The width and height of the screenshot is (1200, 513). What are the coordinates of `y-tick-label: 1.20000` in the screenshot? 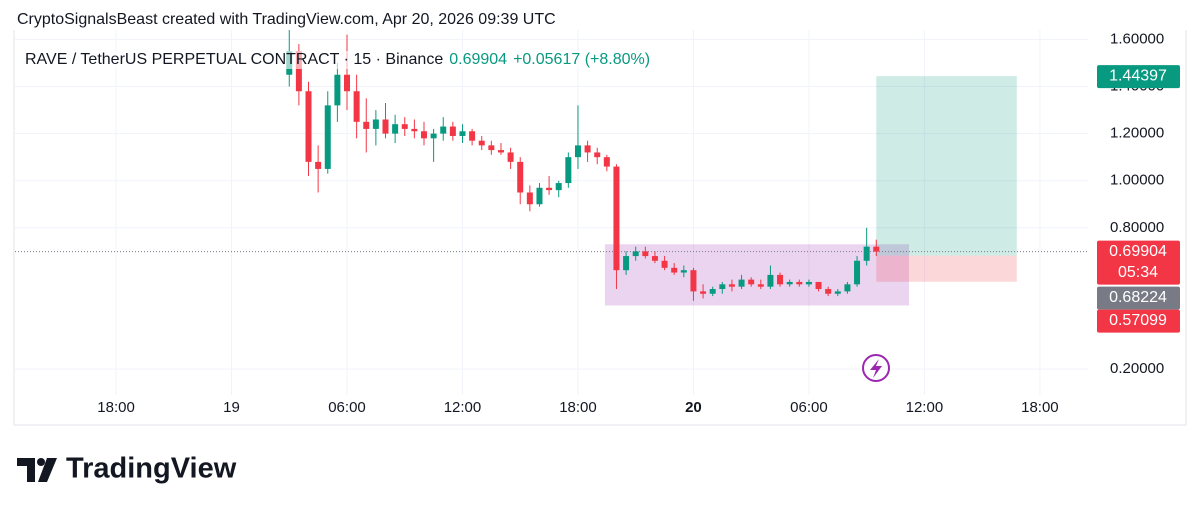 It's located at (1137, 133).